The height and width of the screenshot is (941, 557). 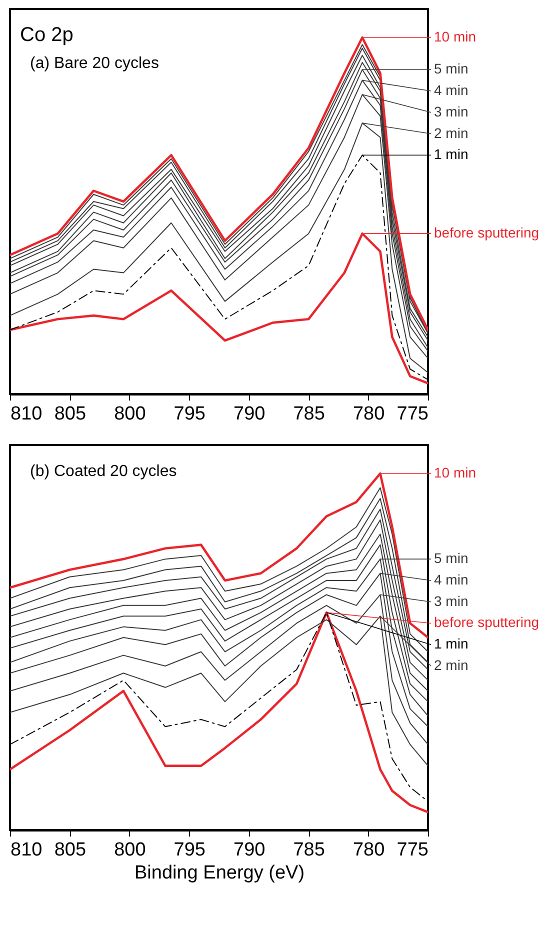 What do you see at coordinates (219, 873) in the screenshot?
I see `x-axis-title: Binding Energy (eV)` at bounding box center [219, 873].